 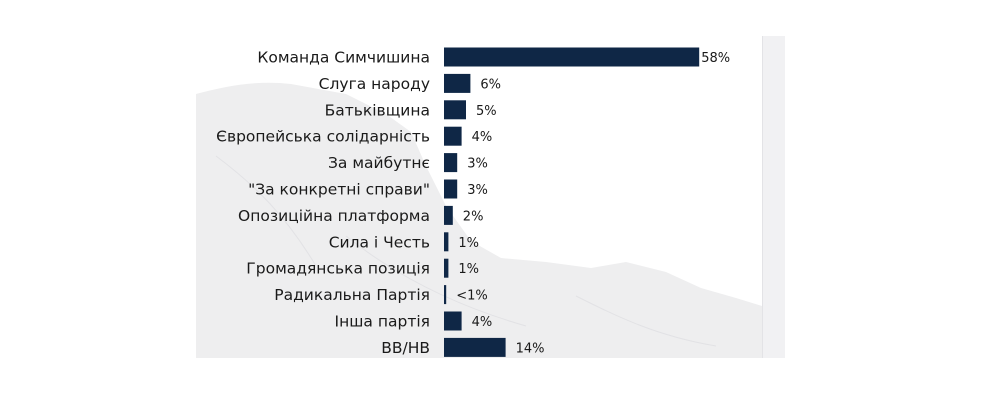 What do you see at coordinates (486, 111) in the screenshot?
I see `value-label: 5%` at bounding box center [486, 111].